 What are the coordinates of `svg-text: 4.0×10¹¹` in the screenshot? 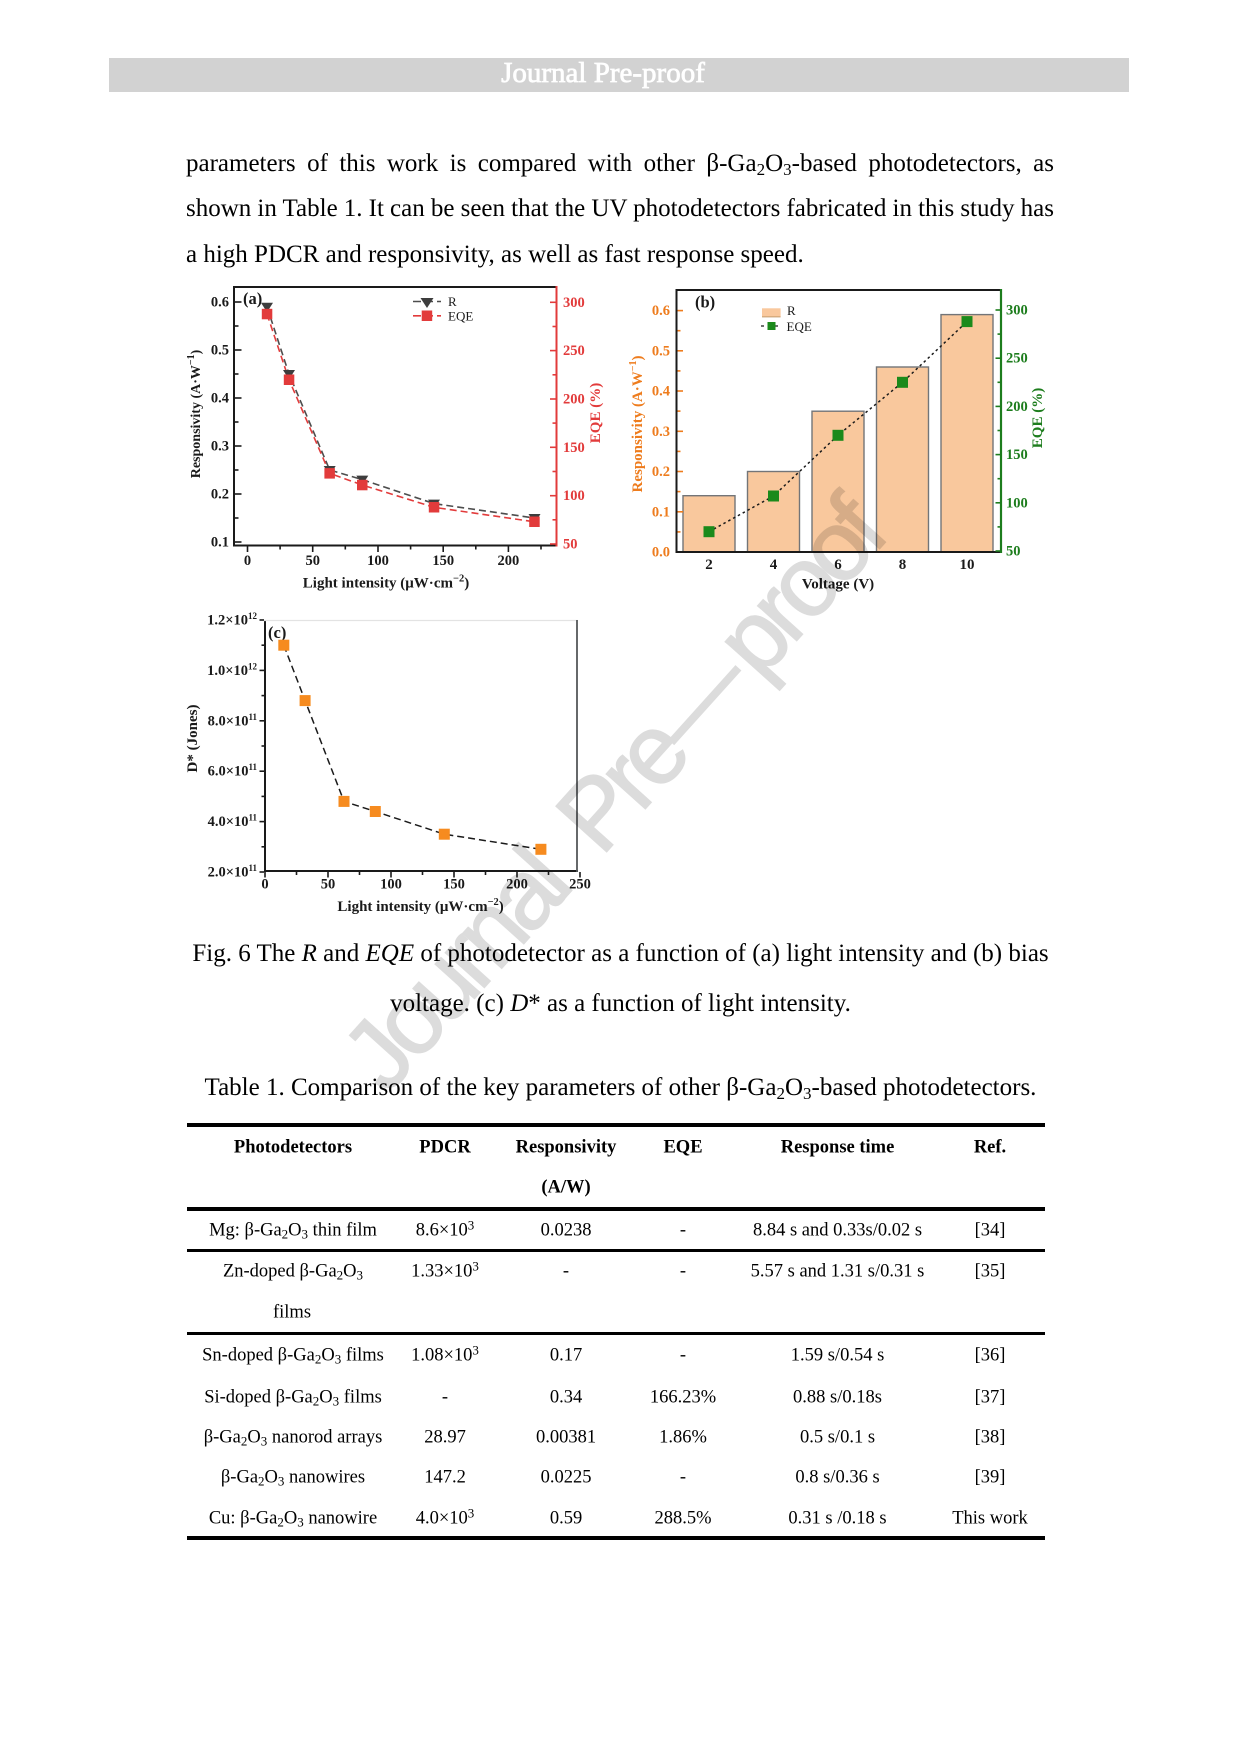 It's located at (233, 822).